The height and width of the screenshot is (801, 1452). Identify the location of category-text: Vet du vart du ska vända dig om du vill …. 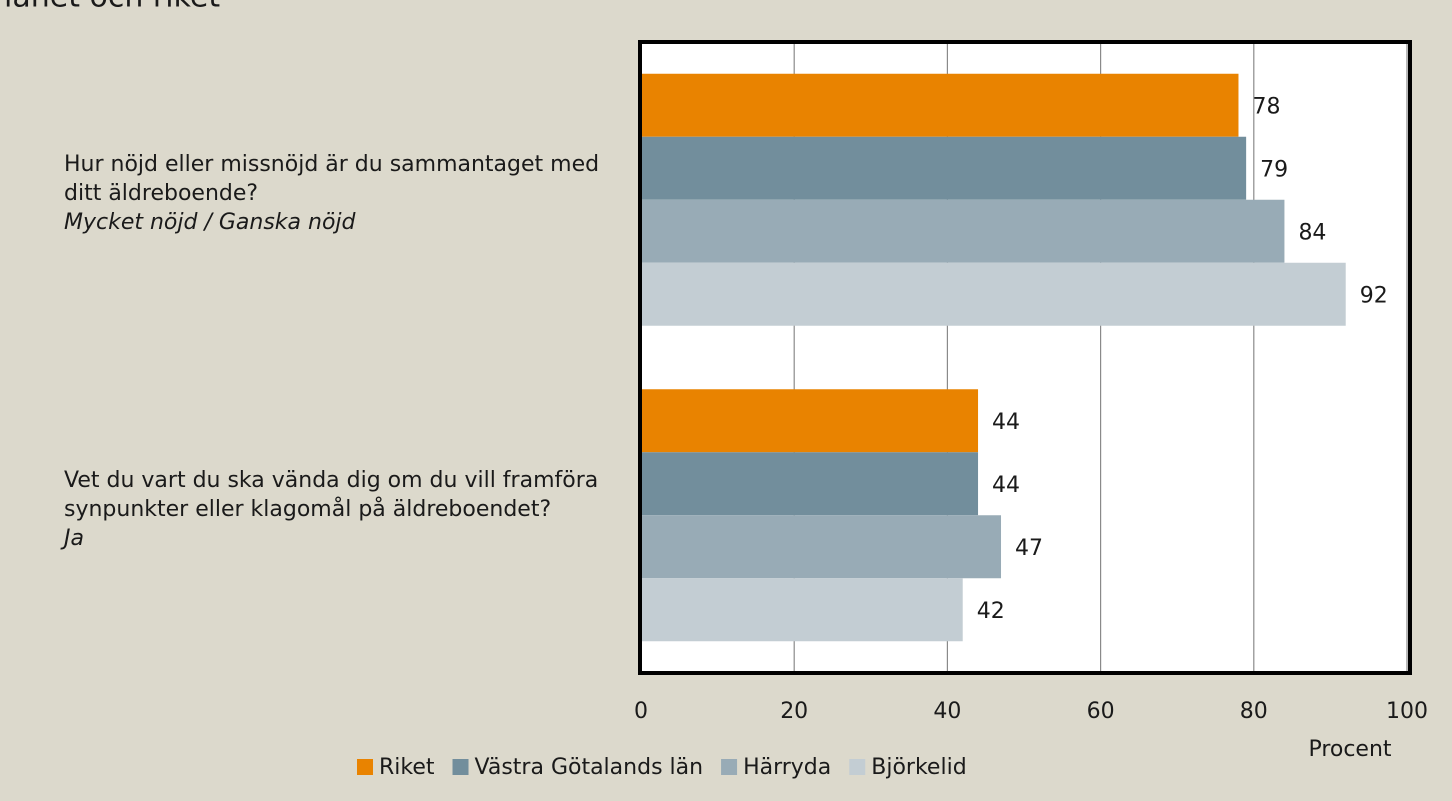
(331, 494).